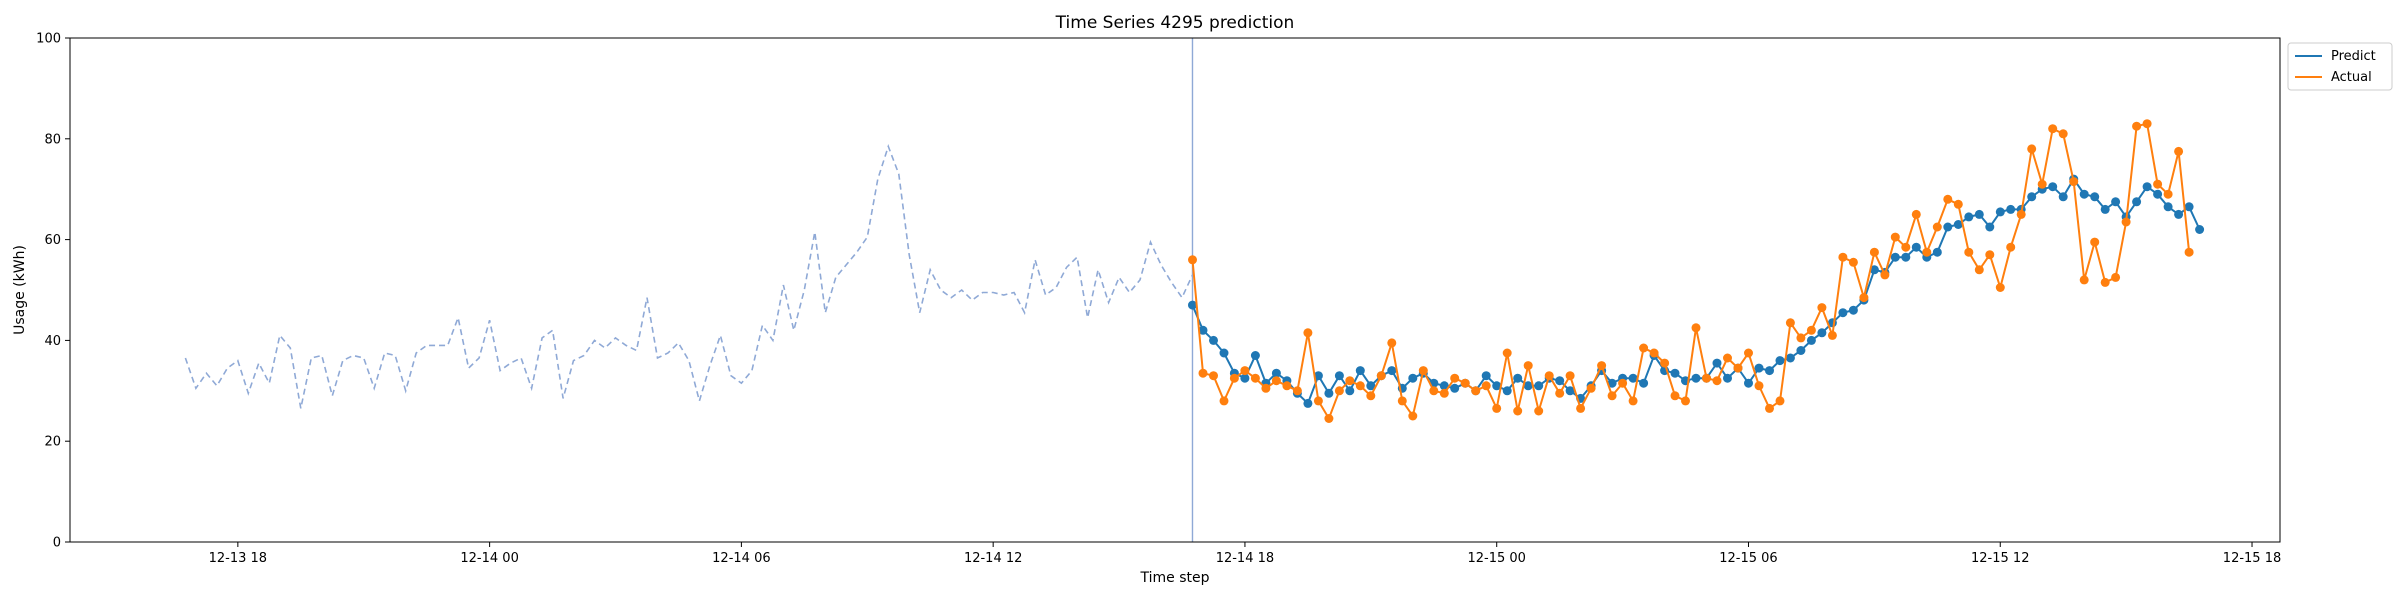 The width and height of the screenshot is (2400, 600). What do you see at coordinates (52, 442) in the screenshot?
I see `y-tick-label: 20` at bounding box center [52, 442].